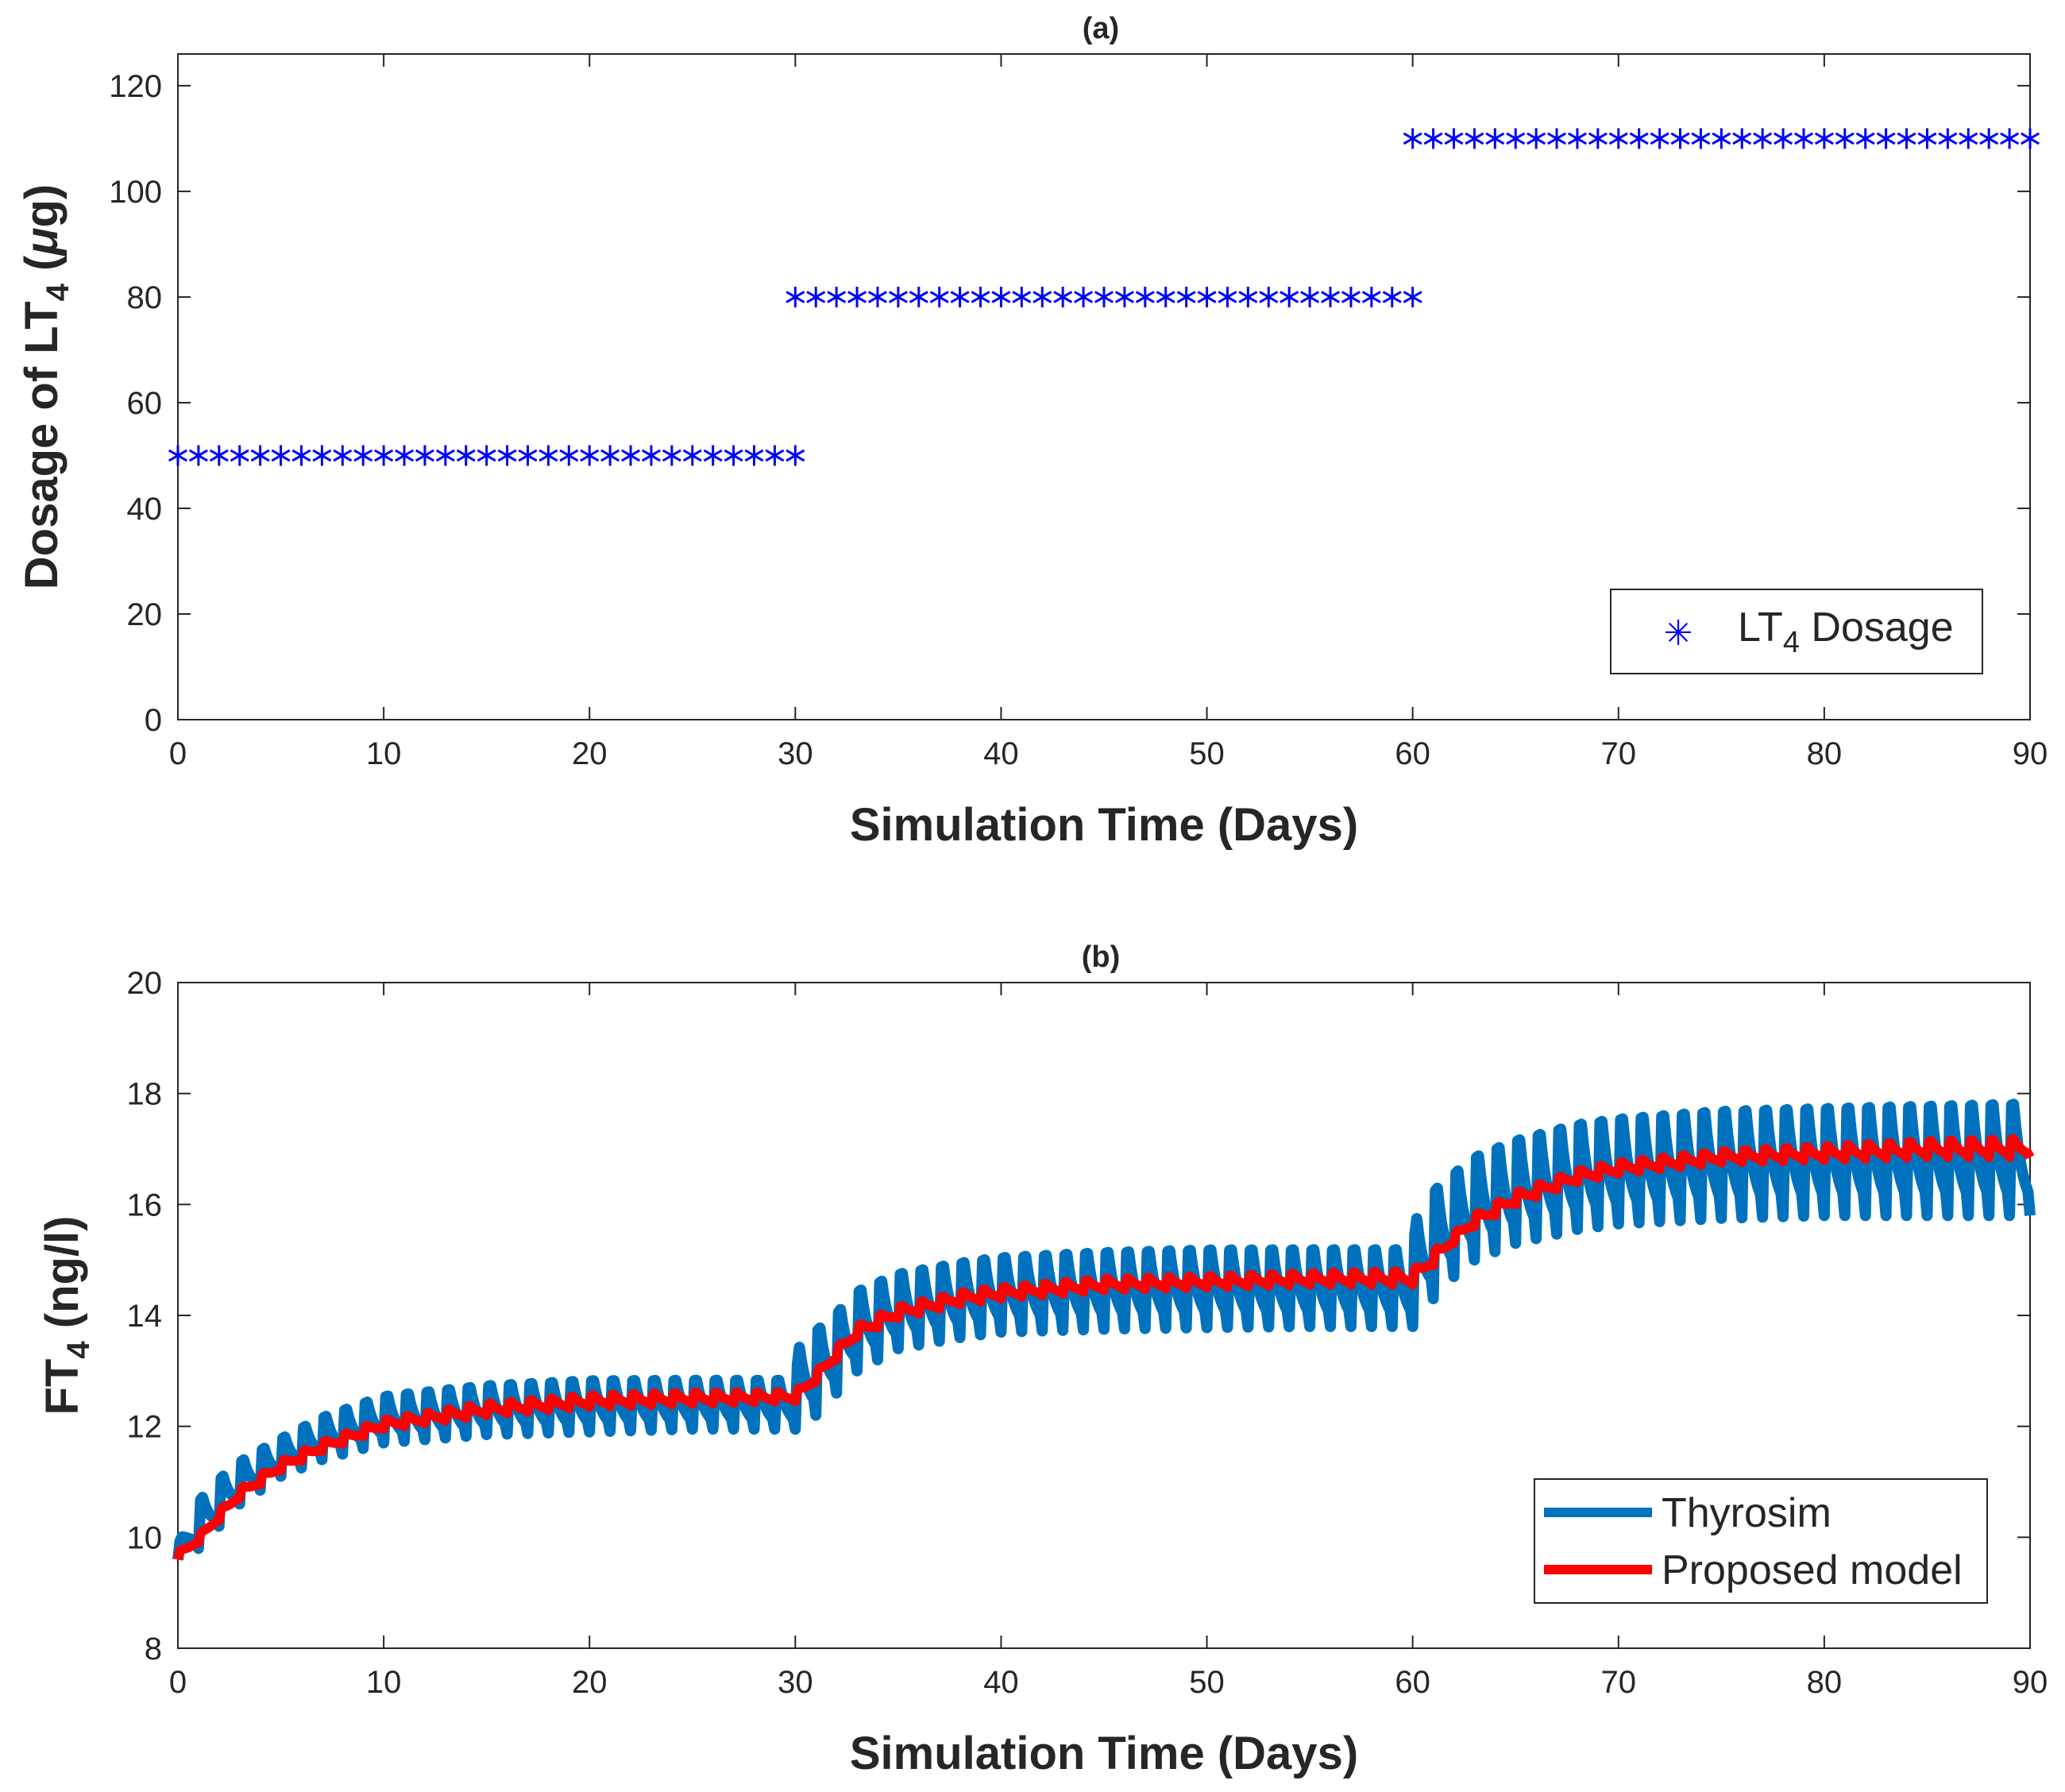 The width and height of the screenshot is (2065, 1792). I want to click on x-tick-label: 20, so click(590, 753).